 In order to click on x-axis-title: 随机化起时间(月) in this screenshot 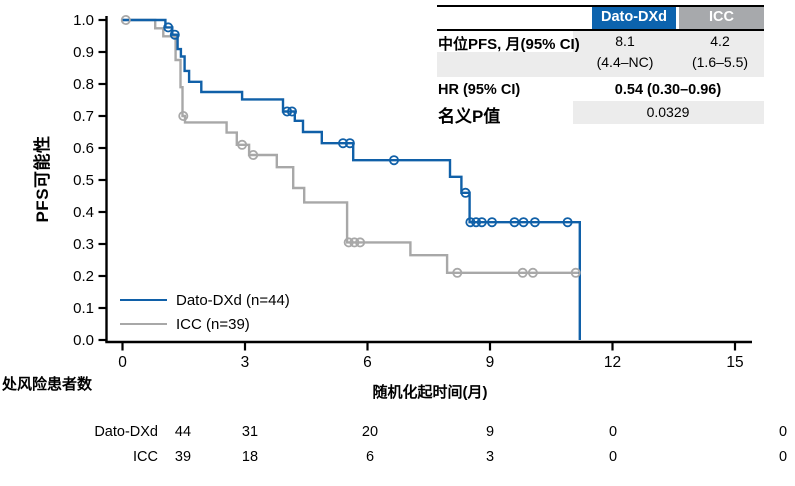, I will do `click(430, 392)`.